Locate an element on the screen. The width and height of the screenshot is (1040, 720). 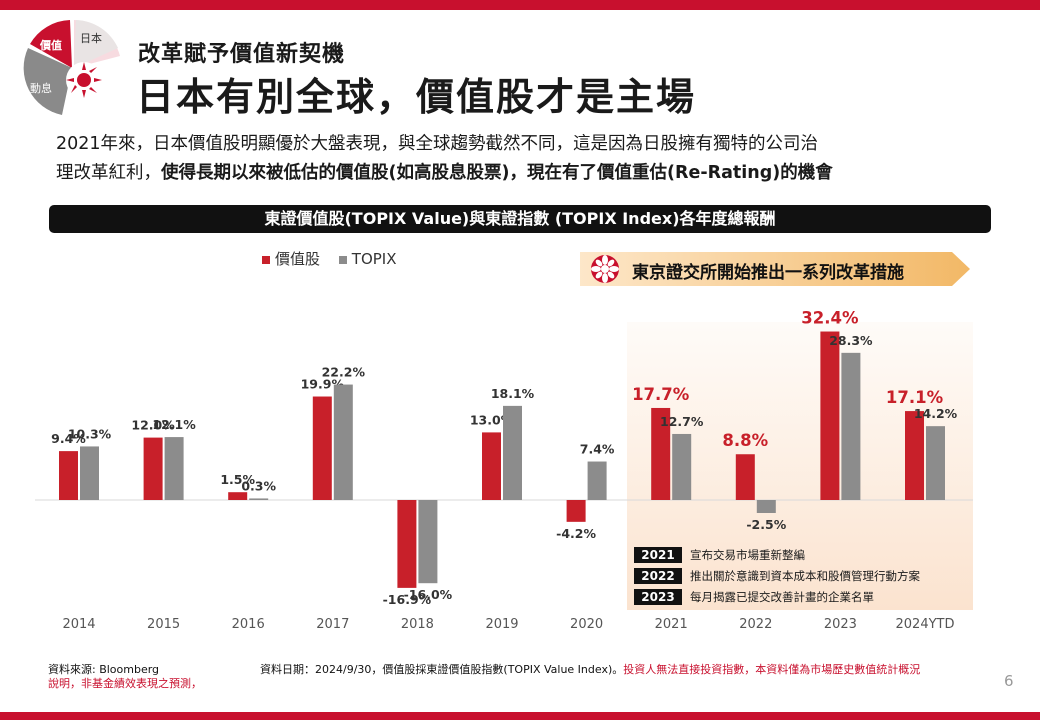
bar-value-2018 is located at coordinates (407, 544).